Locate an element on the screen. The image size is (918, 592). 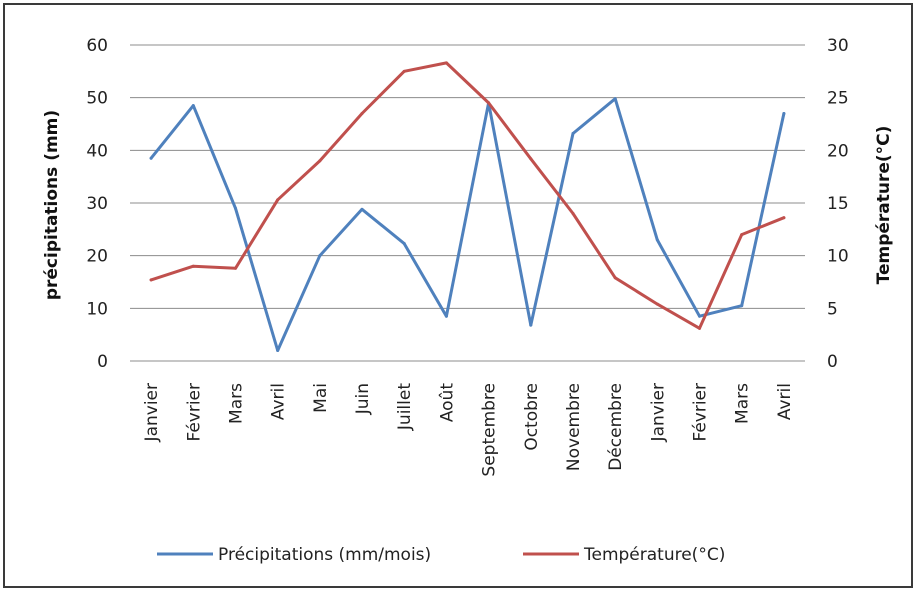
left-axis-ticks: 0 10 20 30 40 50 60 is located at coordinates (97, 204).